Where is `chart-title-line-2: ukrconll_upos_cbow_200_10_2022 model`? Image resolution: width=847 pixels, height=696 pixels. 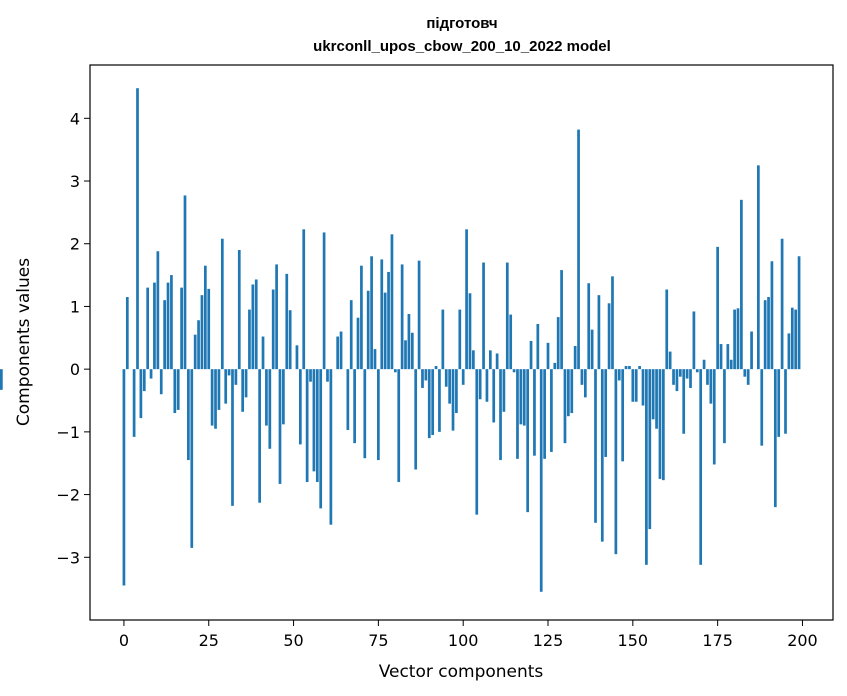 chart-title-line-2: ukrconll_upos_cbow_200_10_2022 model is located at coordinates (462, 46).